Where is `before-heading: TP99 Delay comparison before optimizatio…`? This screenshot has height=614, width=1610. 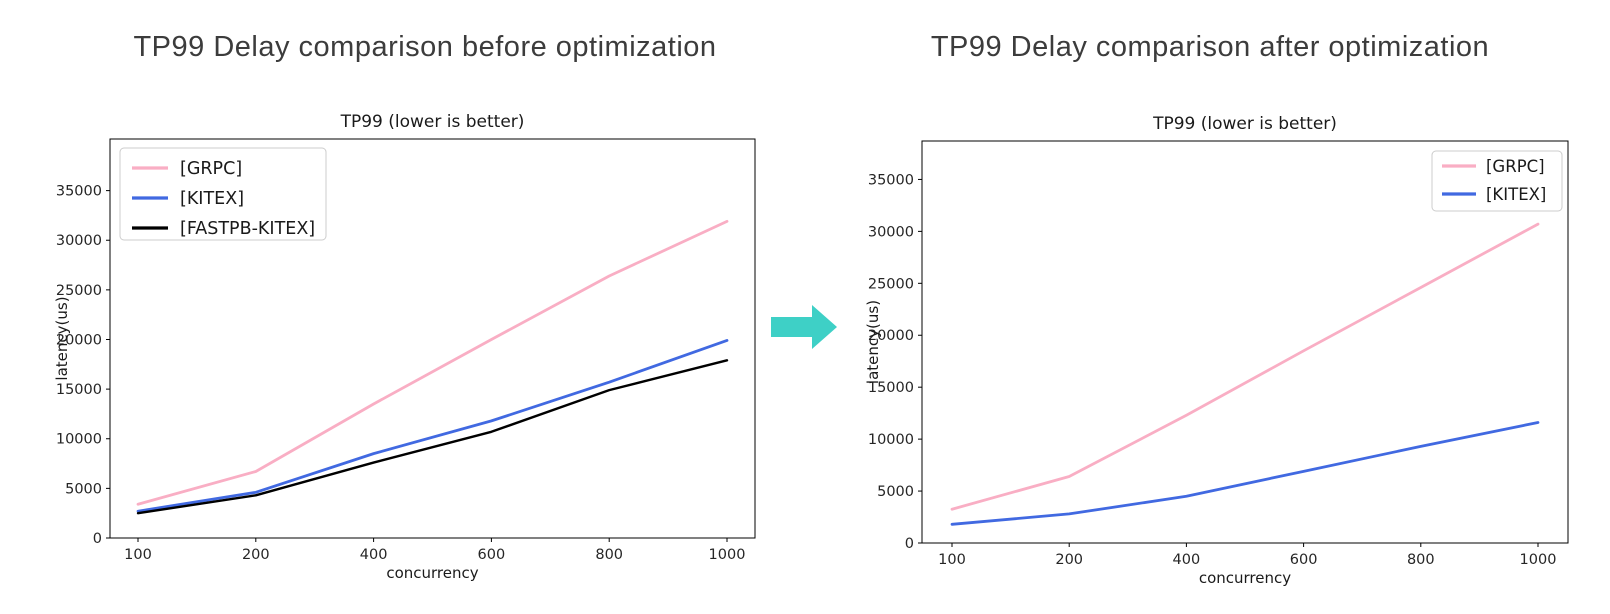 before-heading: TP99 Delay comparison before optimizatio… is located at coordinates (425, 47).